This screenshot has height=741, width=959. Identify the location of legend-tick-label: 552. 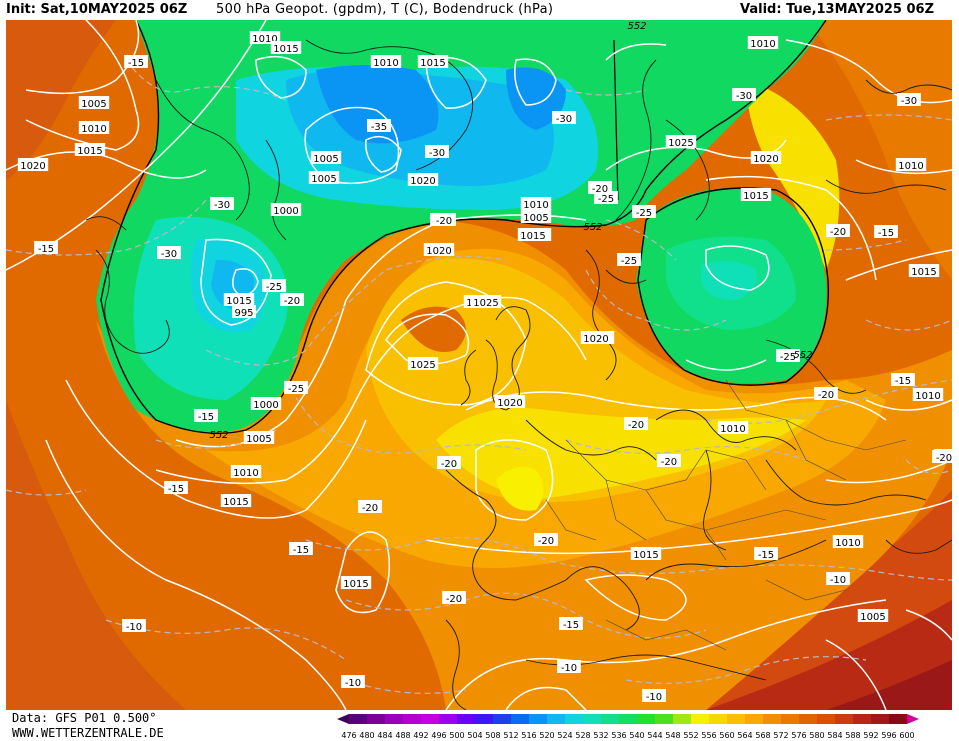
(690, 735).